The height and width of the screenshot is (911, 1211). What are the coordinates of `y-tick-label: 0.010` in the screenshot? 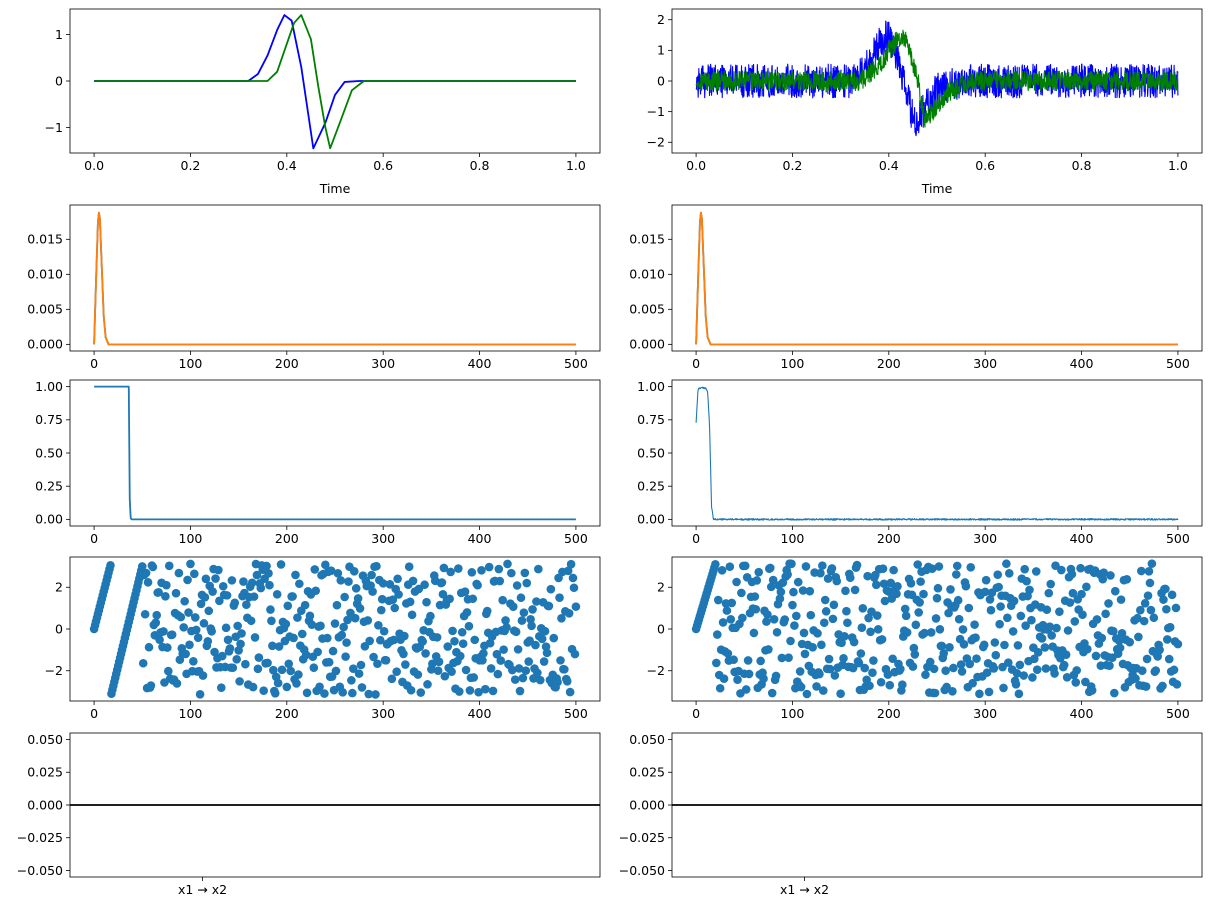 It's located at (45, 274).